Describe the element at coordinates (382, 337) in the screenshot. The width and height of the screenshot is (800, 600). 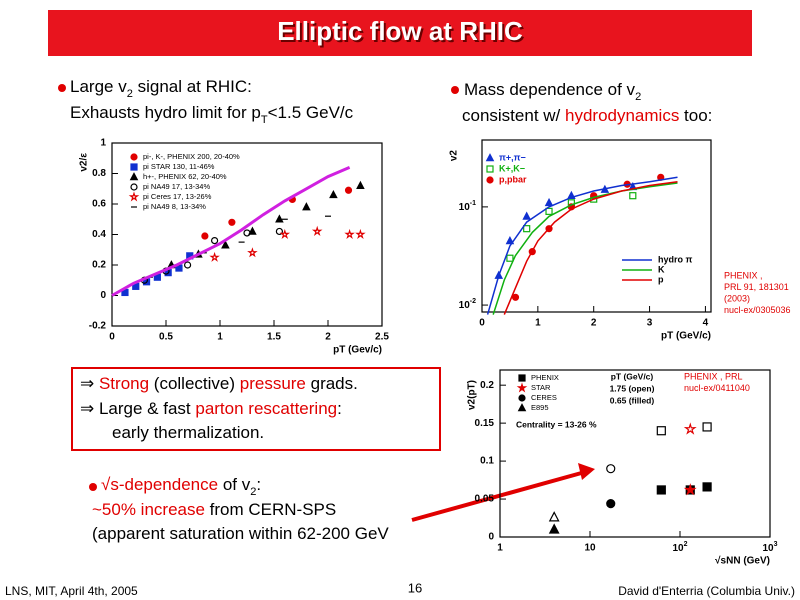
I see `x-tick-label: 2.5` at that location.